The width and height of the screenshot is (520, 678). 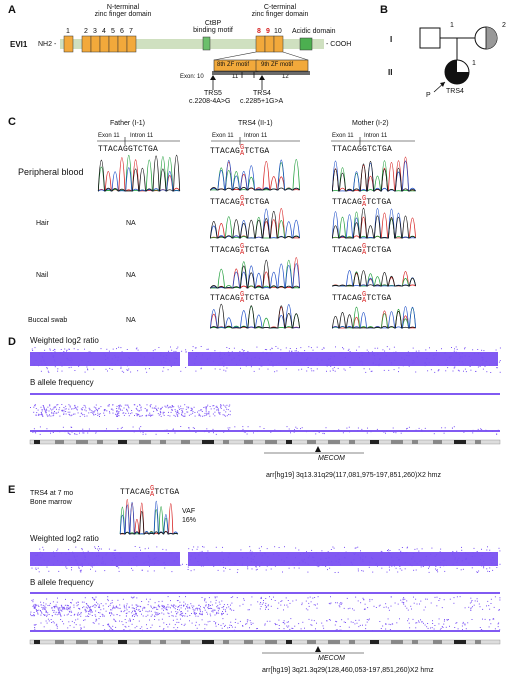 I want to click on d-baf-top, so click(x=265, y=394).